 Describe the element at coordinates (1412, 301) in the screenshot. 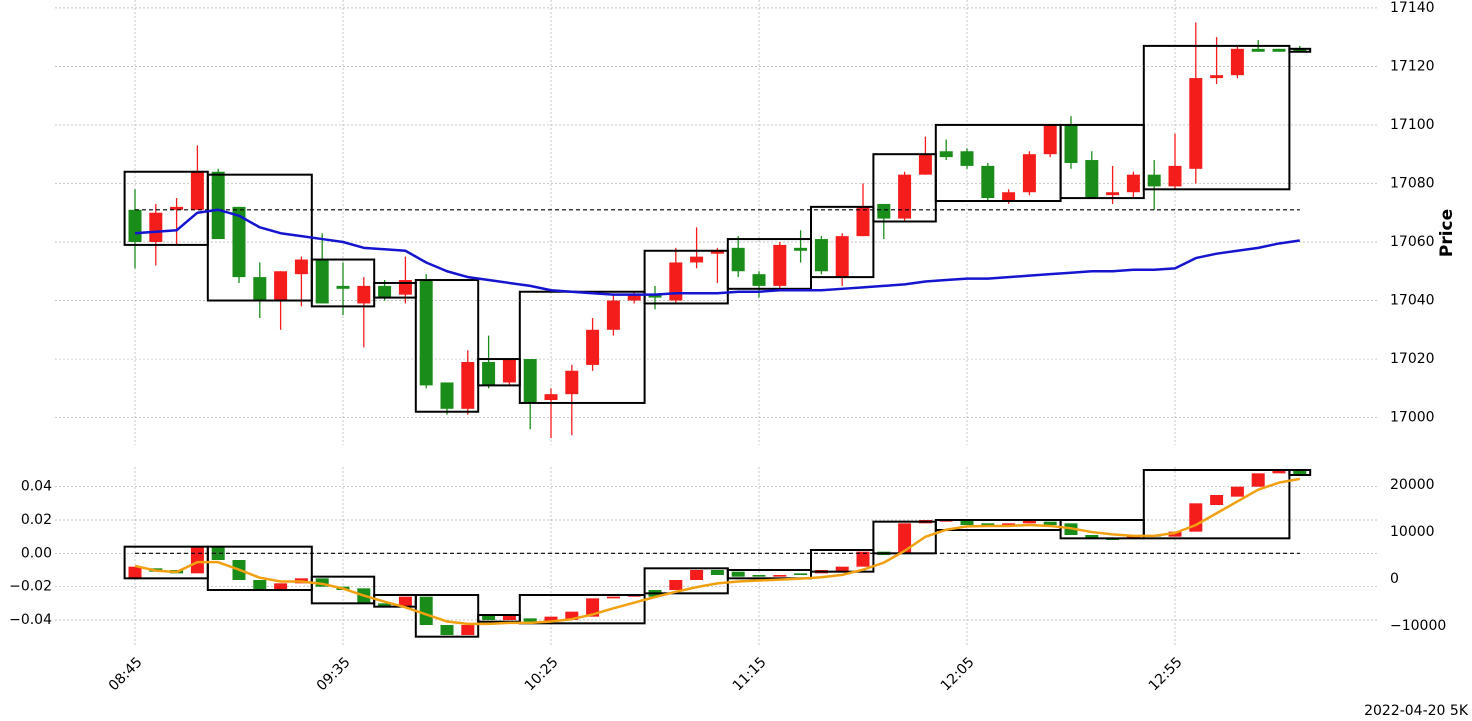

I see `y-tick-label: 17040` at that location.